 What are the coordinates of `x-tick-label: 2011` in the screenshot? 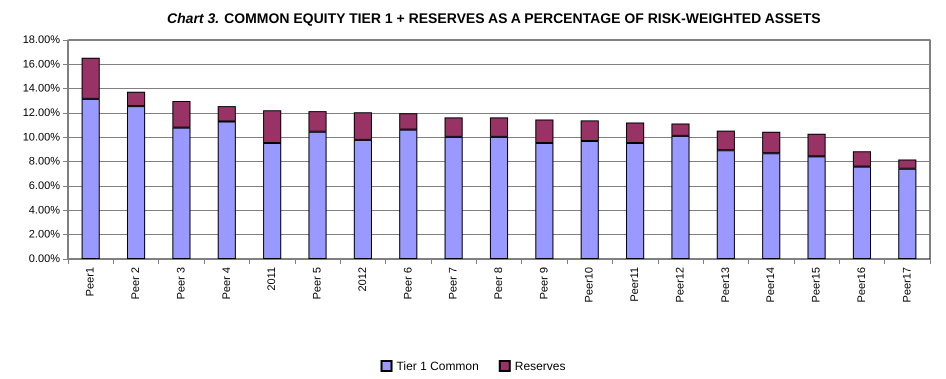 It's located at (272, 279).